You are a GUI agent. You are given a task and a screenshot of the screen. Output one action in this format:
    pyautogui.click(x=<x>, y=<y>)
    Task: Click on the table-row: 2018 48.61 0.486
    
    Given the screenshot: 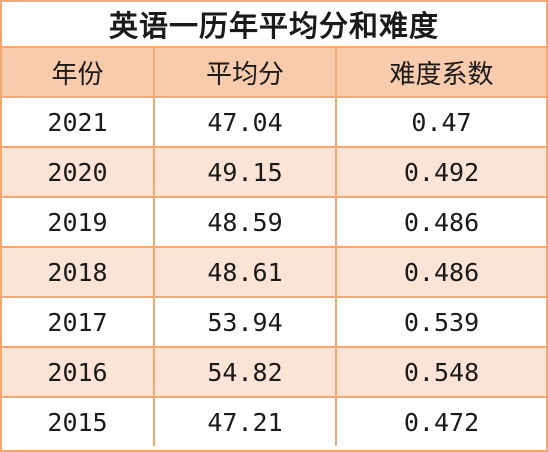 What is the action you would take?
    pyautogui.click(x=274, y=272)
    